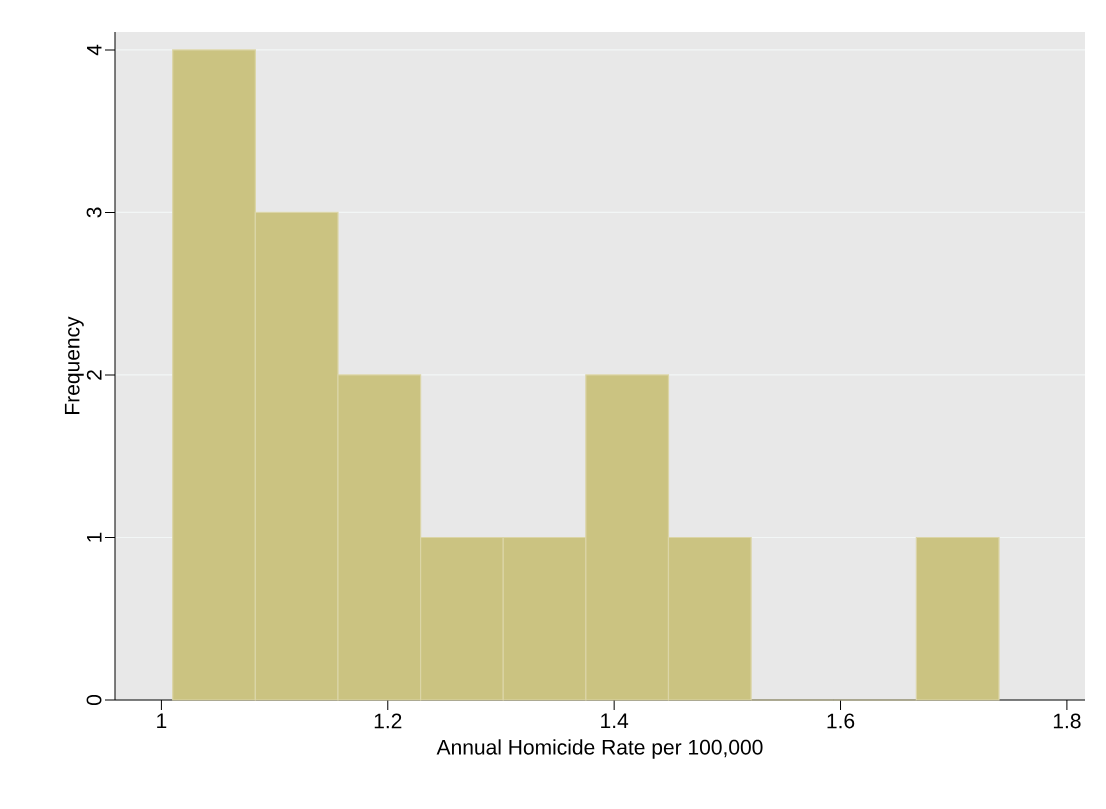  What do you see at coordinates (94, 50) in the screenshot?
I see `y-tick-label: 4` at bounding box center [94, 50].